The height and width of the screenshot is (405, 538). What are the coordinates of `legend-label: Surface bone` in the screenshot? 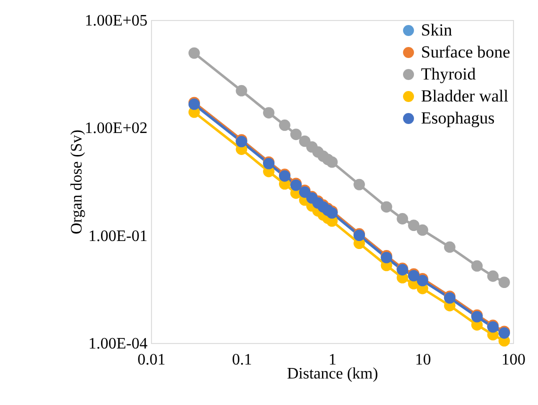 It's located at (465, 52).